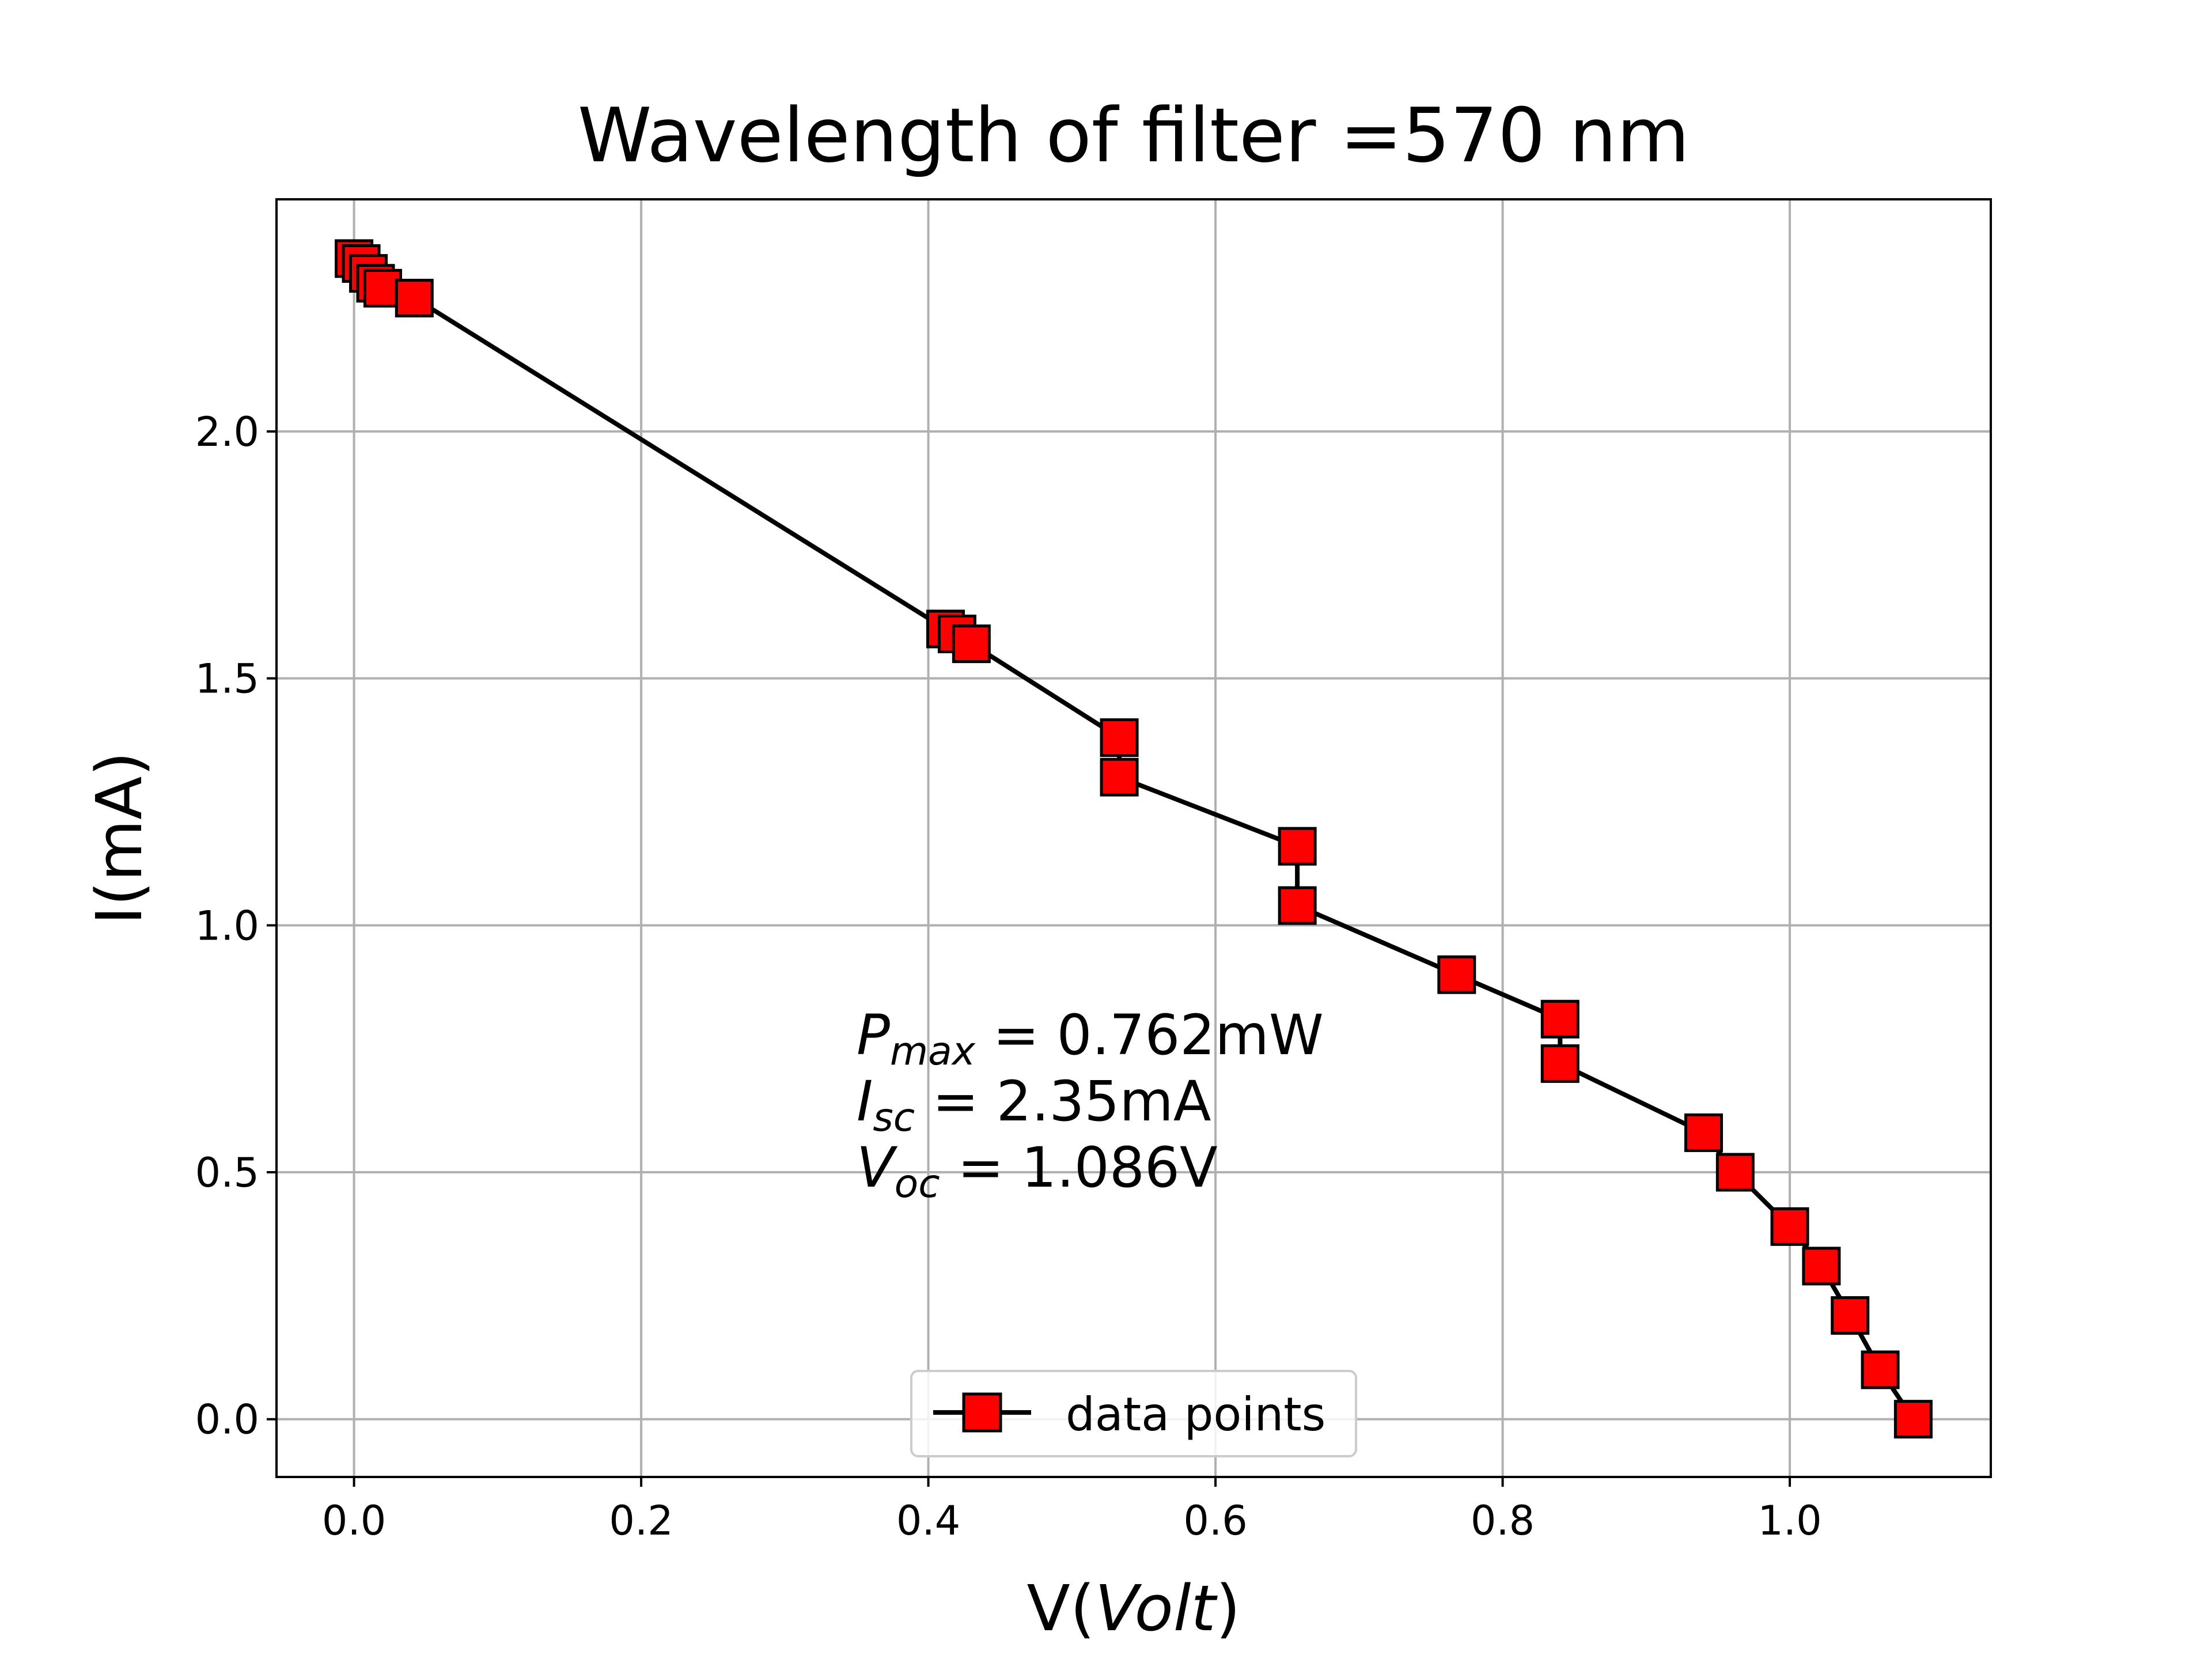 This screenshot has height=1659, width=2212. Describe the element at coordinates (1079, 1167) in the screenshot. I see `annotation-voc-value: = 1.086V` at that location.